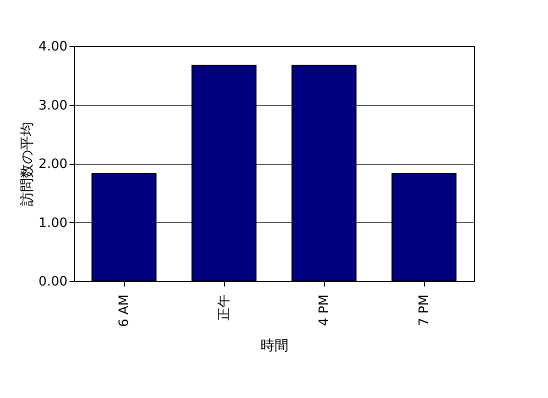 The image size is (548, 398). I want to click on y-axis-title: 訪問数の平均, so click(28, 164).